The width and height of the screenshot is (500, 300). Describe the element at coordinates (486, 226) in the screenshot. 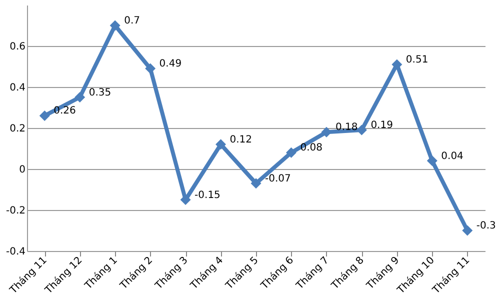

I see `data-label: -0.3` at that location.